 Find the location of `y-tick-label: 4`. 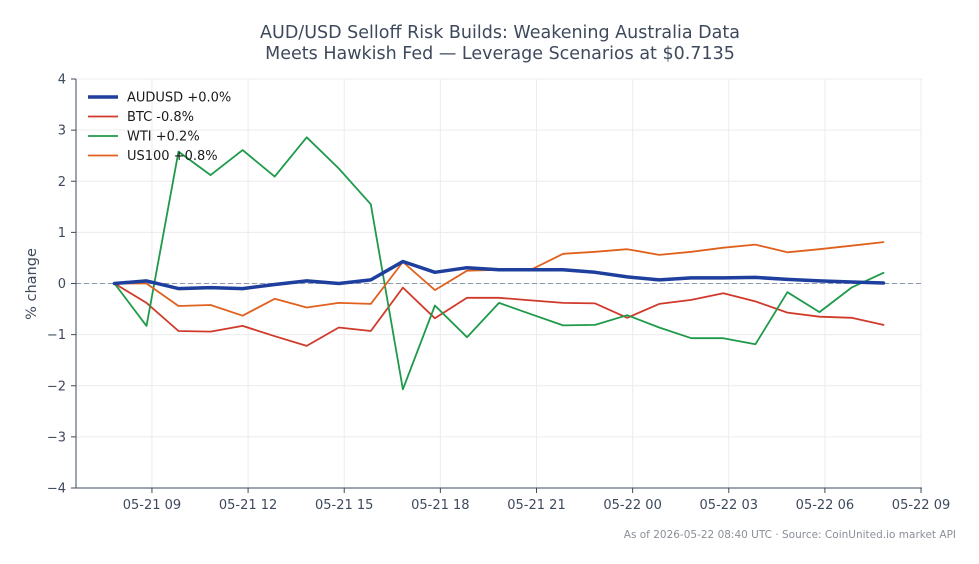

y-tick-label: 4 is located at coordinates (62, 80).